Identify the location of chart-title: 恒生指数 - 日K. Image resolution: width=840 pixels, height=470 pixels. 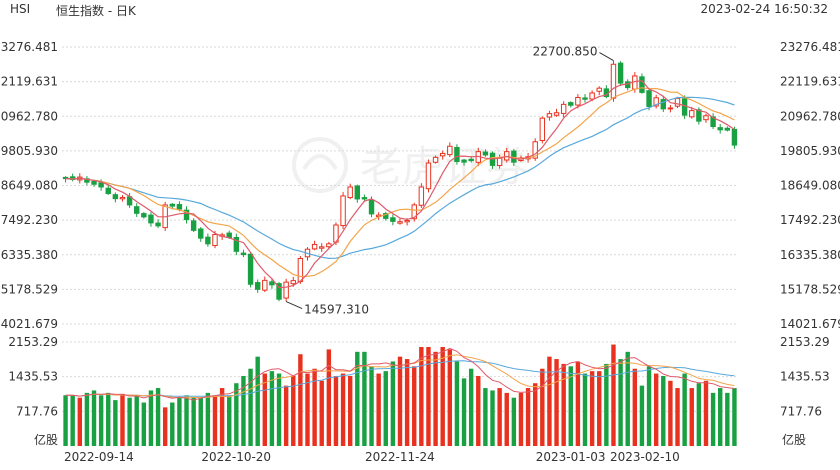
(96, 11).